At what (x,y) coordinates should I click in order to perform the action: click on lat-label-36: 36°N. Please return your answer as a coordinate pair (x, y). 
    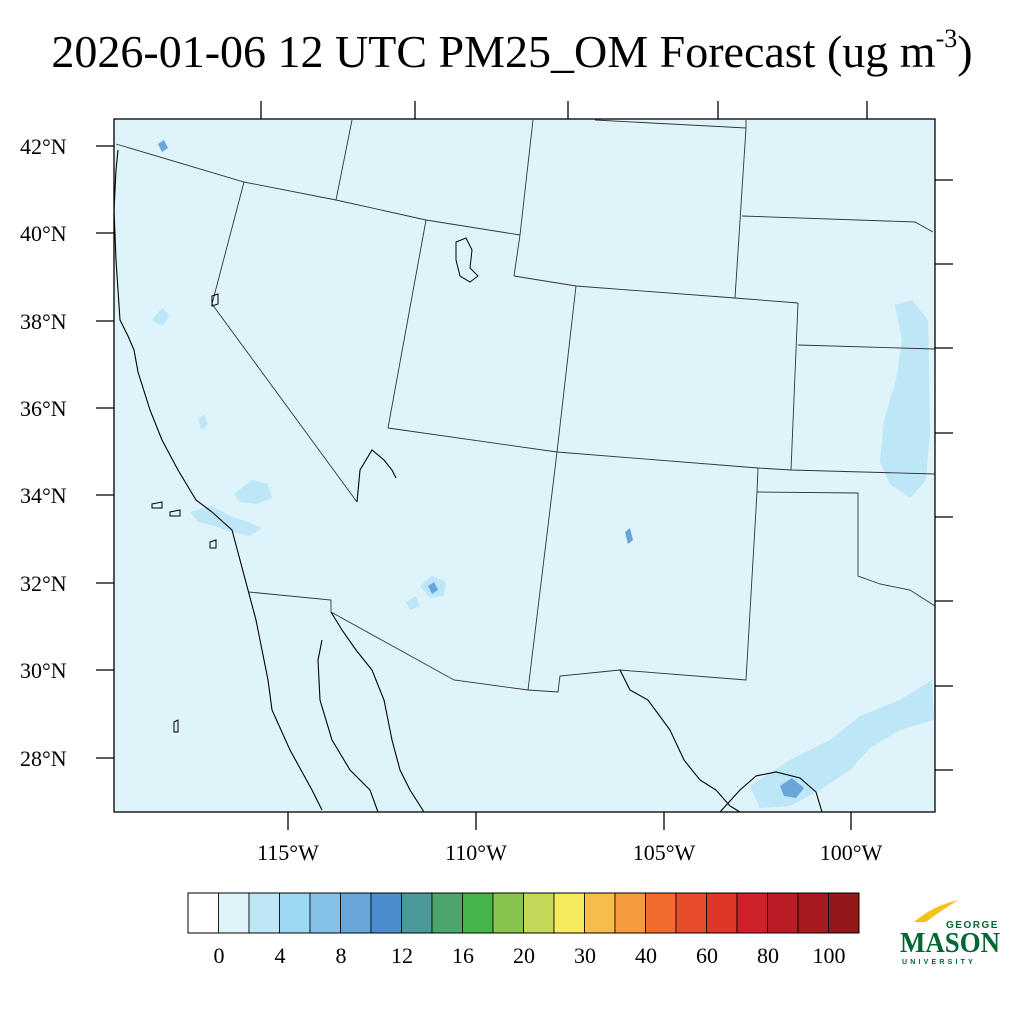
    Looking at the image, I should click on (43, 408).